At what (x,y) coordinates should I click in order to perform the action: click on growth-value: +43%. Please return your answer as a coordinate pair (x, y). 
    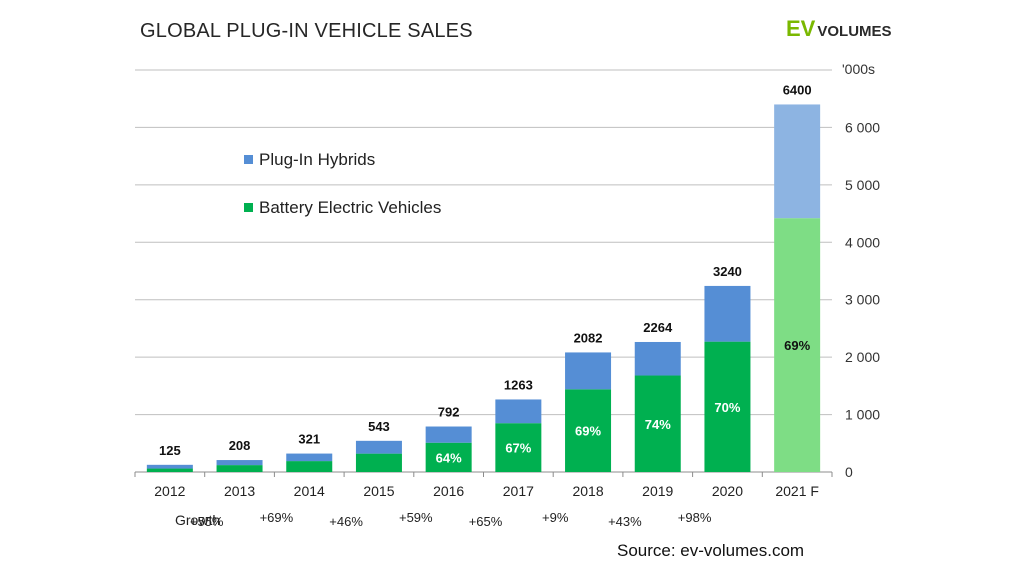
    Looking at the image, I should click on (625, 521).